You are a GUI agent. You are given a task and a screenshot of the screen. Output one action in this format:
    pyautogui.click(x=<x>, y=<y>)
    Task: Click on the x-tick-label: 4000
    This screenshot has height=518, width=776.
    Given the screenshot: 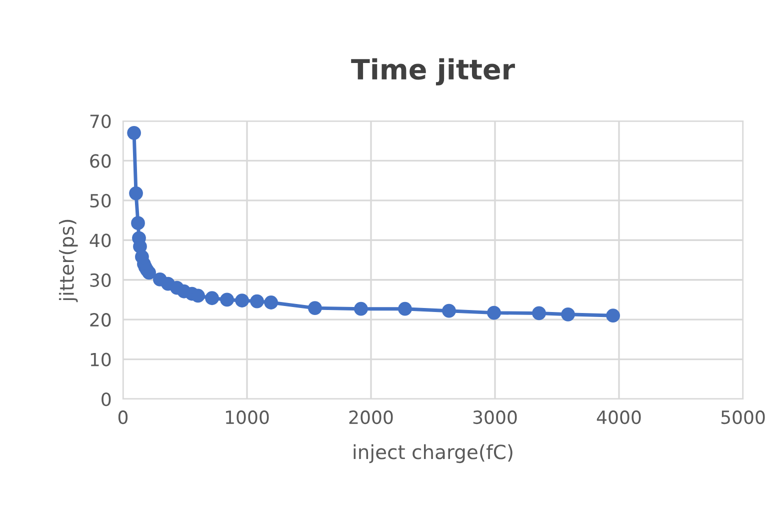 What is the action you would take?
    pyautogui.click(x=618, y=417)
    